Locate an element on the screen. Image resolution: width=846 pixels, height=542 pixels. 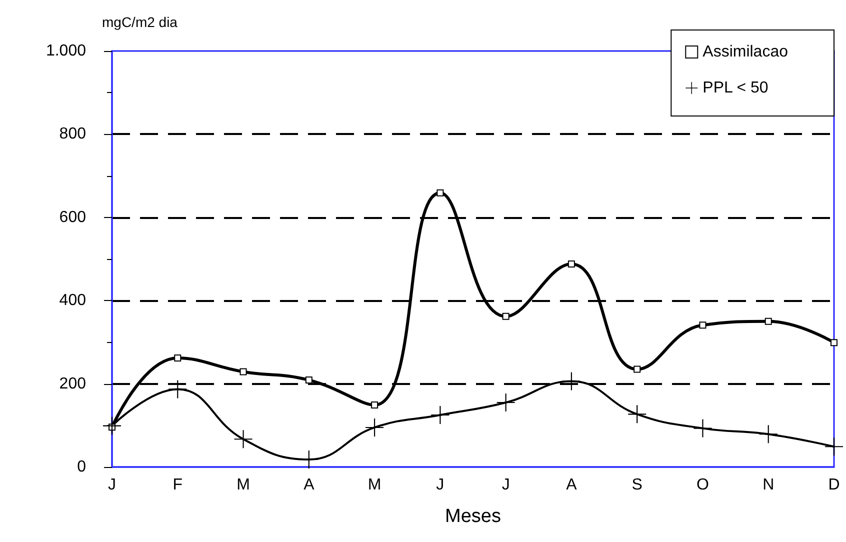
y-tick-label: 1.000 is located at coordinates (66, 51).